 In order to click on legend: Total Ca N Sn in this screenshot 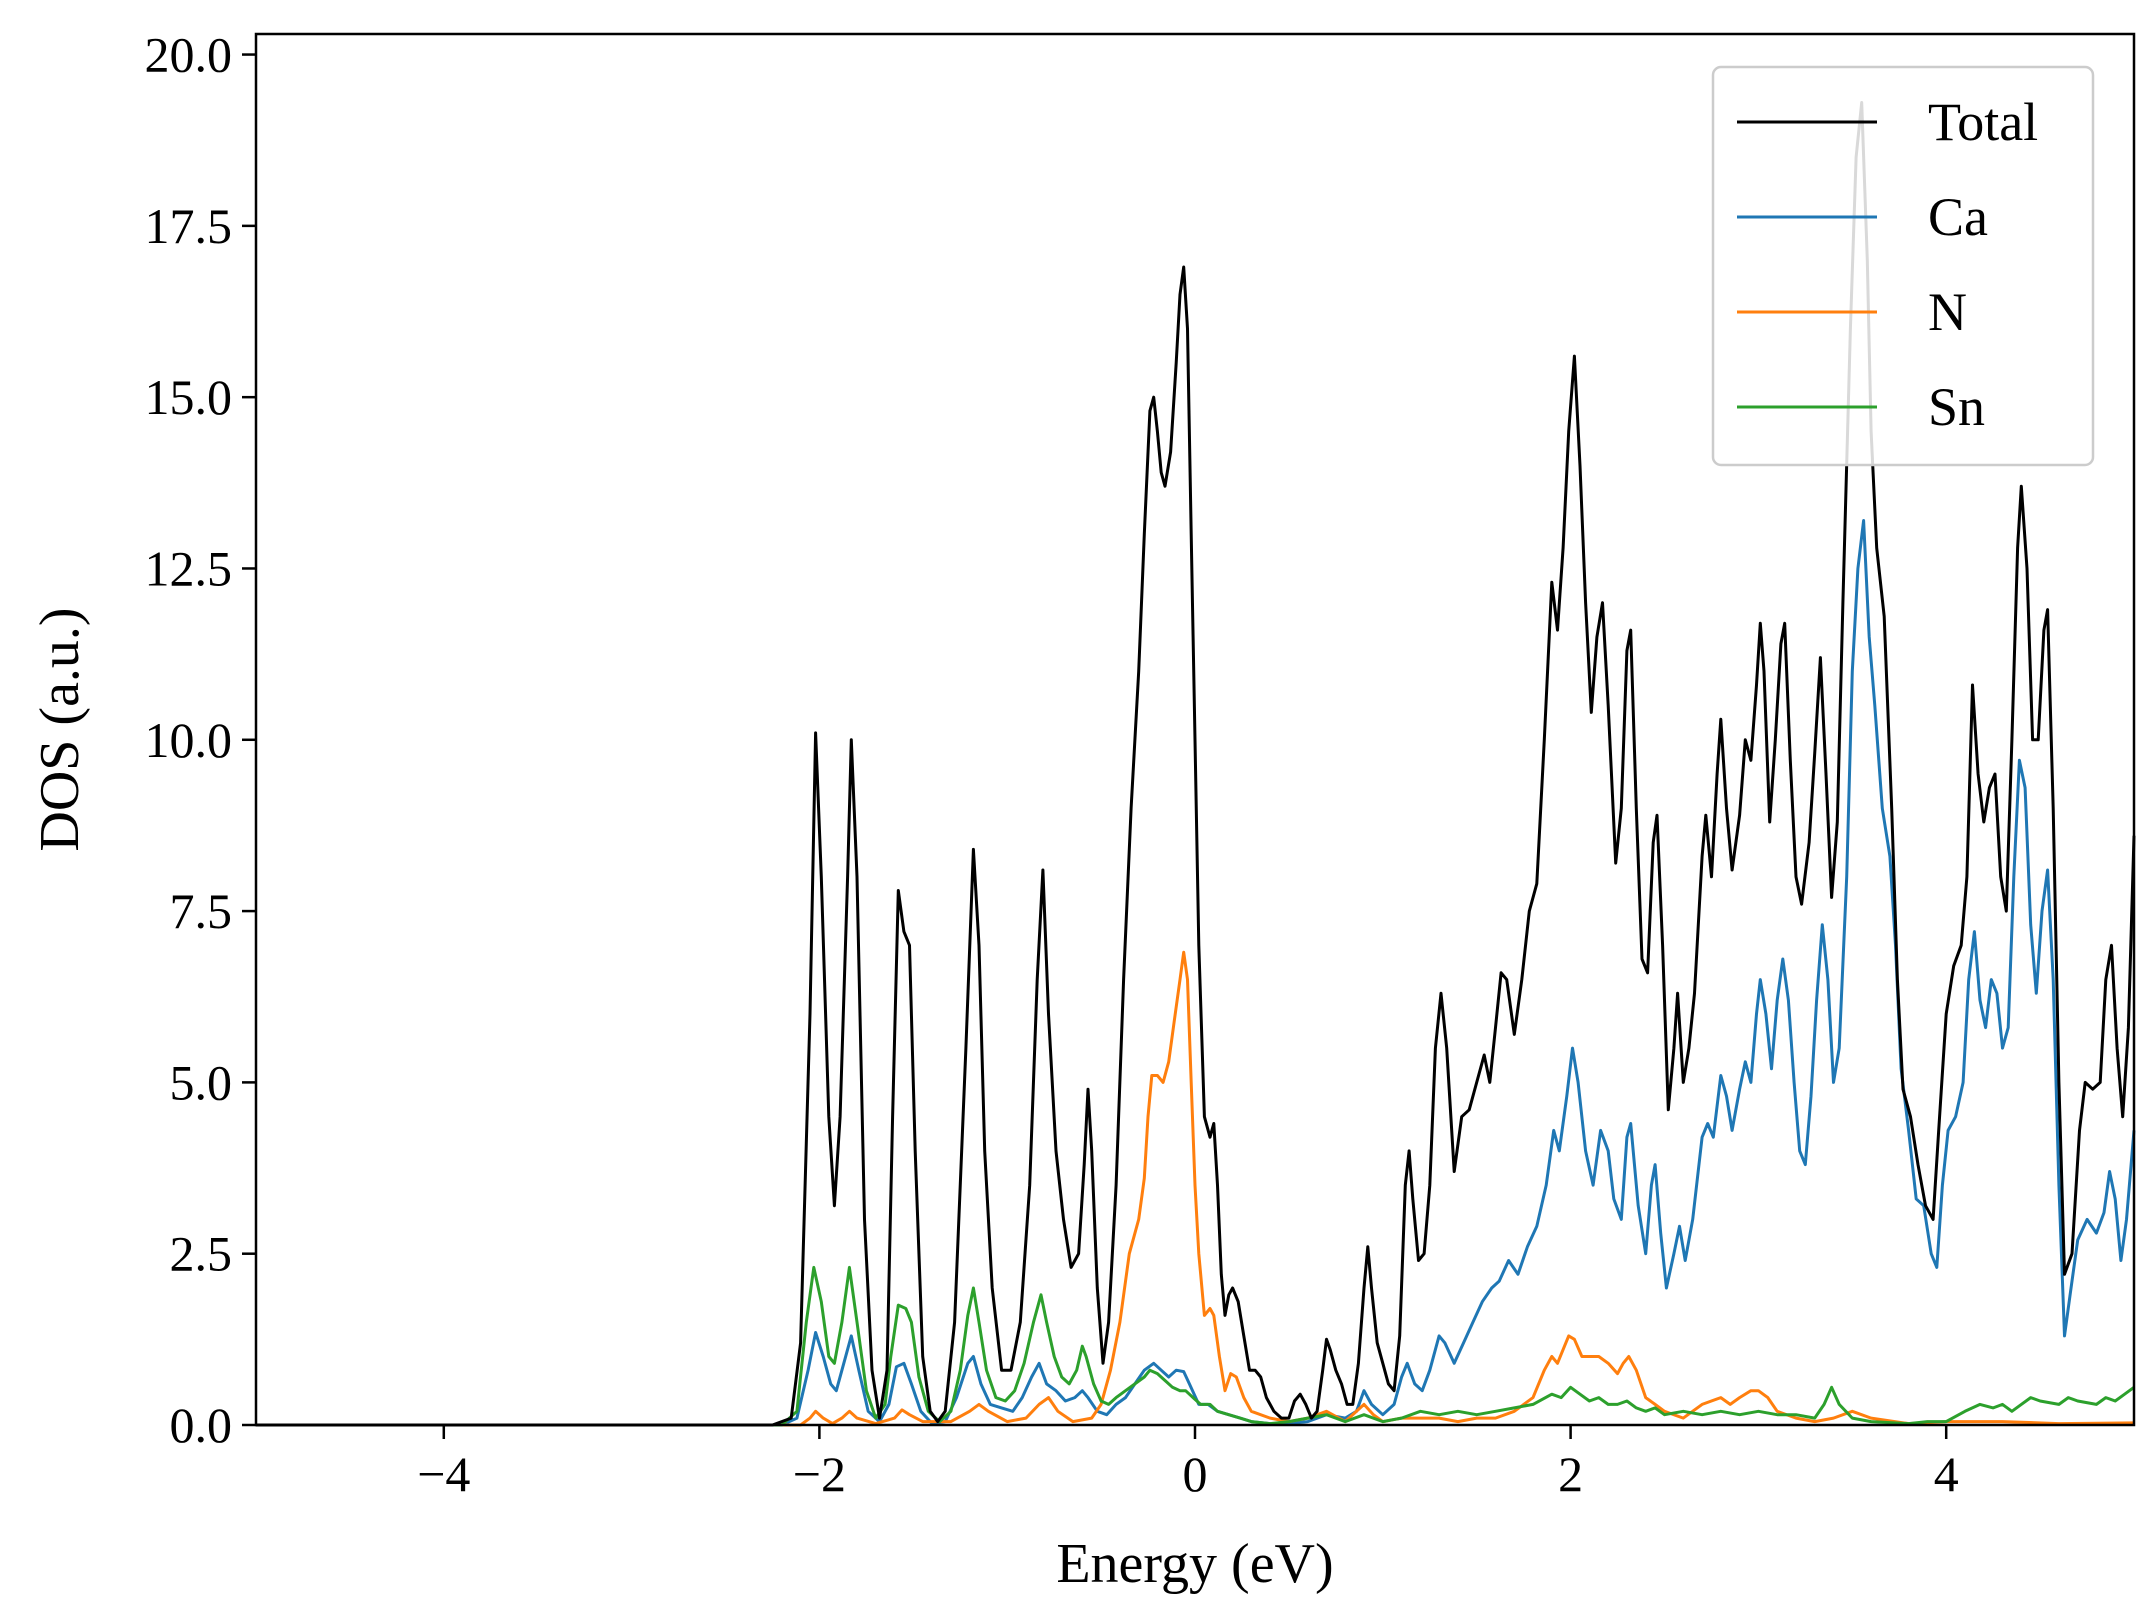, I will do `click(1903, 266)`.